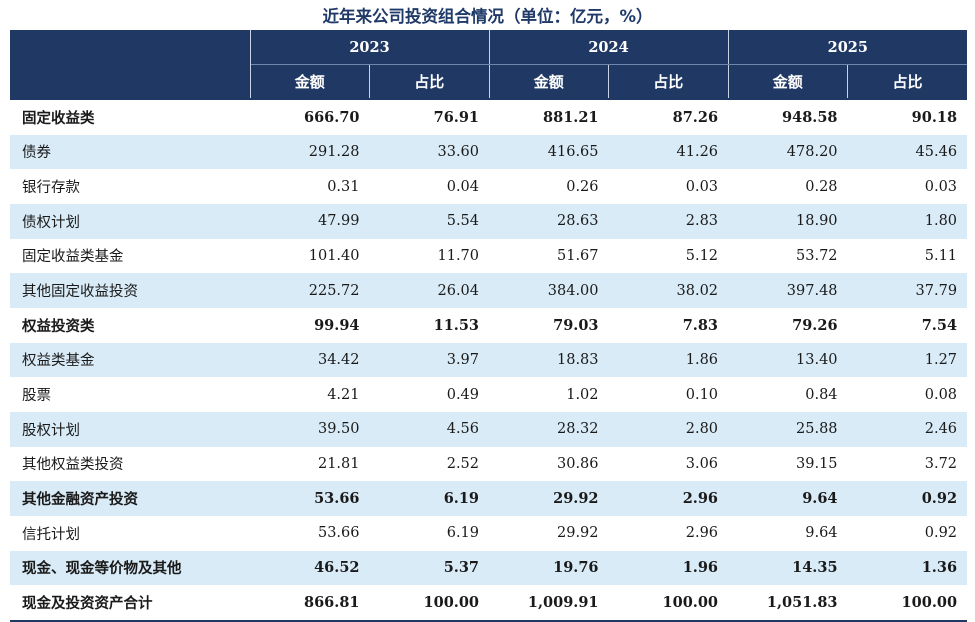 The image size is (975, 622). I want to click on ratio-cell: 5.54, so click(429, 221).